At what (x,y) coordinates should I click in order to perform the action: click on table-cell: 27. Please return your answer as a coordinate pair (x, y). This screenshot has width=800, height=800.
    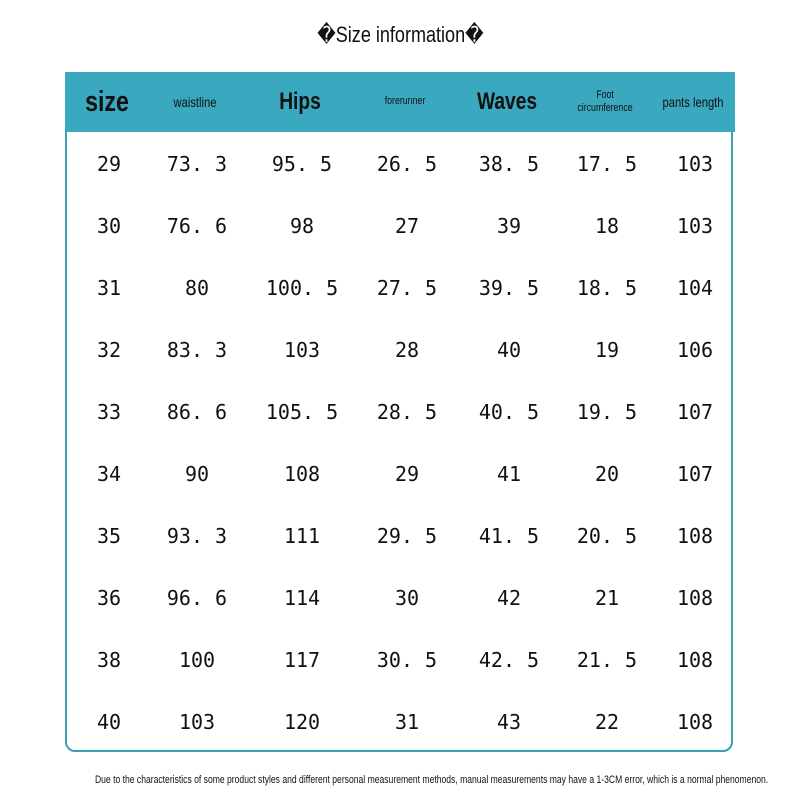
    Looking at the image, I should click on (407, 226).